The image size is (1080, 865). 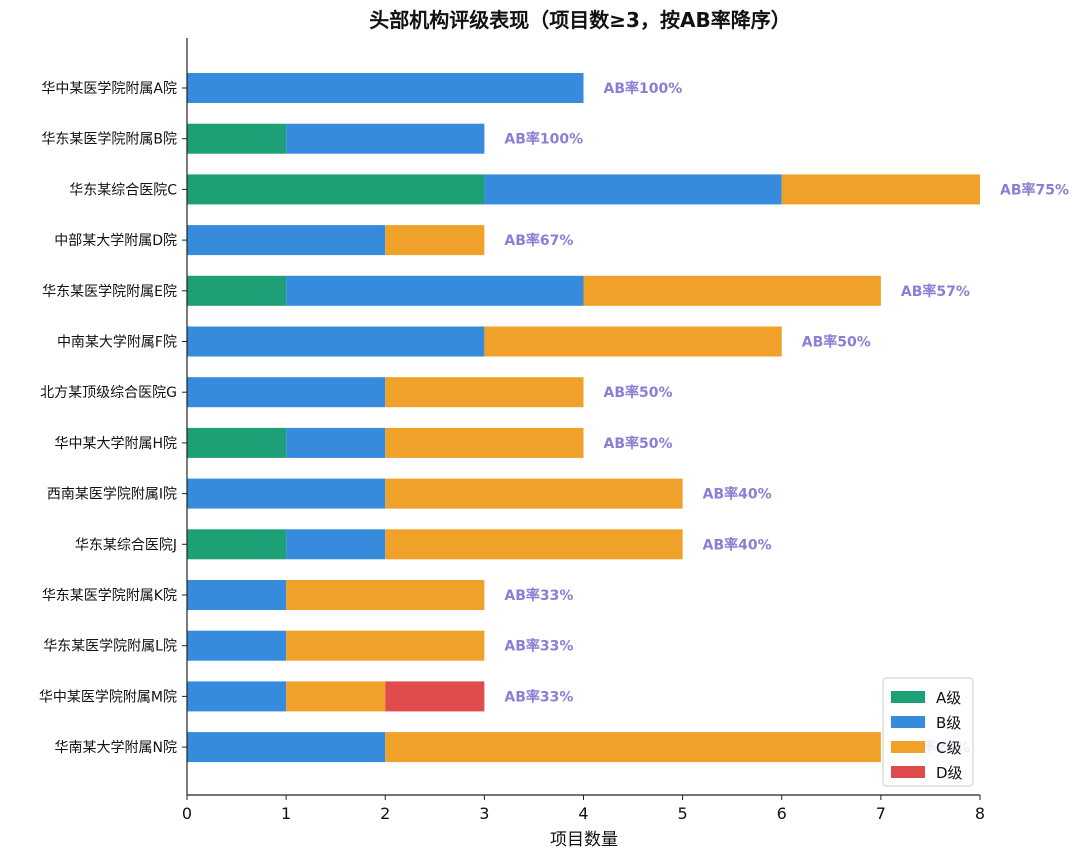 I want to click on y-tick-label: 华东某医学院附属B院, so click(x=109, y=140).